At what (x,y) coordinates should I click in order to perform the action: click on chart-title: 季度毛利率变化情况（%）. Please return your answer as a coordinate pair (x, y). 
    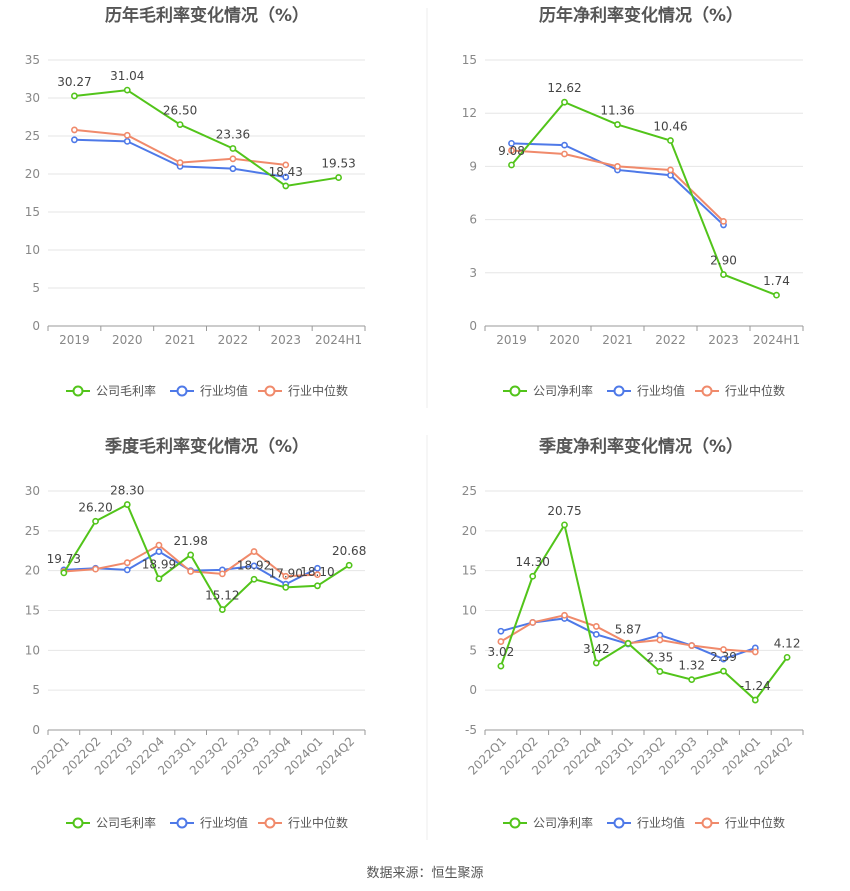
    Looking at the image, I should click on (207, 446).